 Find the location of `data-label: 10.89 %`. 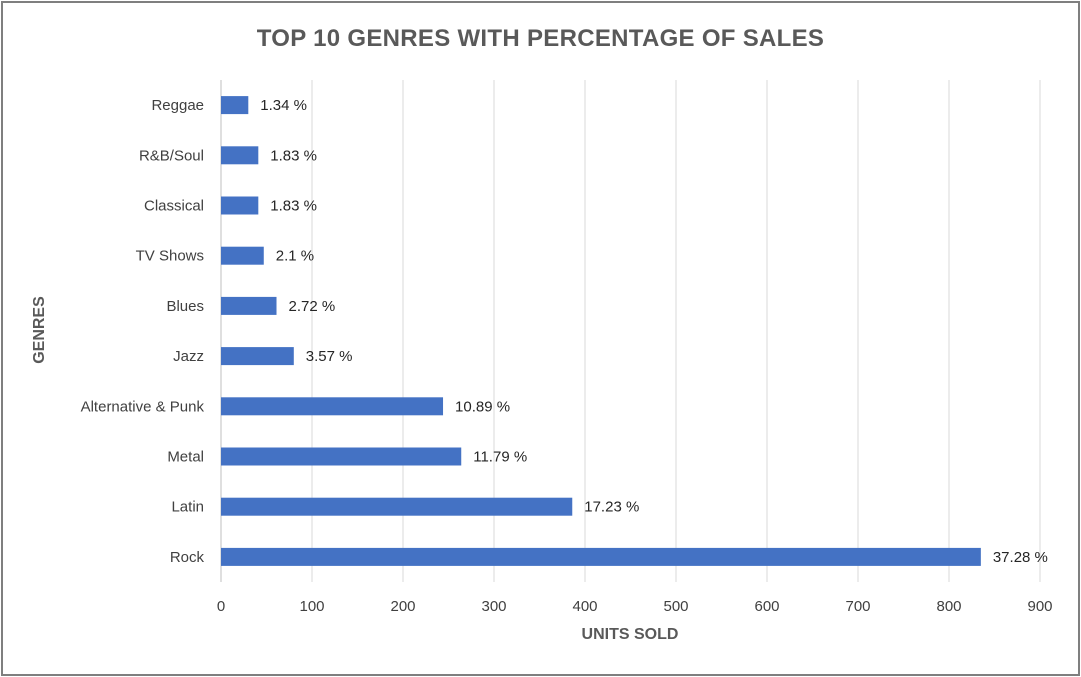

data-label: 10.89 % is located at coordinates (482, 406).